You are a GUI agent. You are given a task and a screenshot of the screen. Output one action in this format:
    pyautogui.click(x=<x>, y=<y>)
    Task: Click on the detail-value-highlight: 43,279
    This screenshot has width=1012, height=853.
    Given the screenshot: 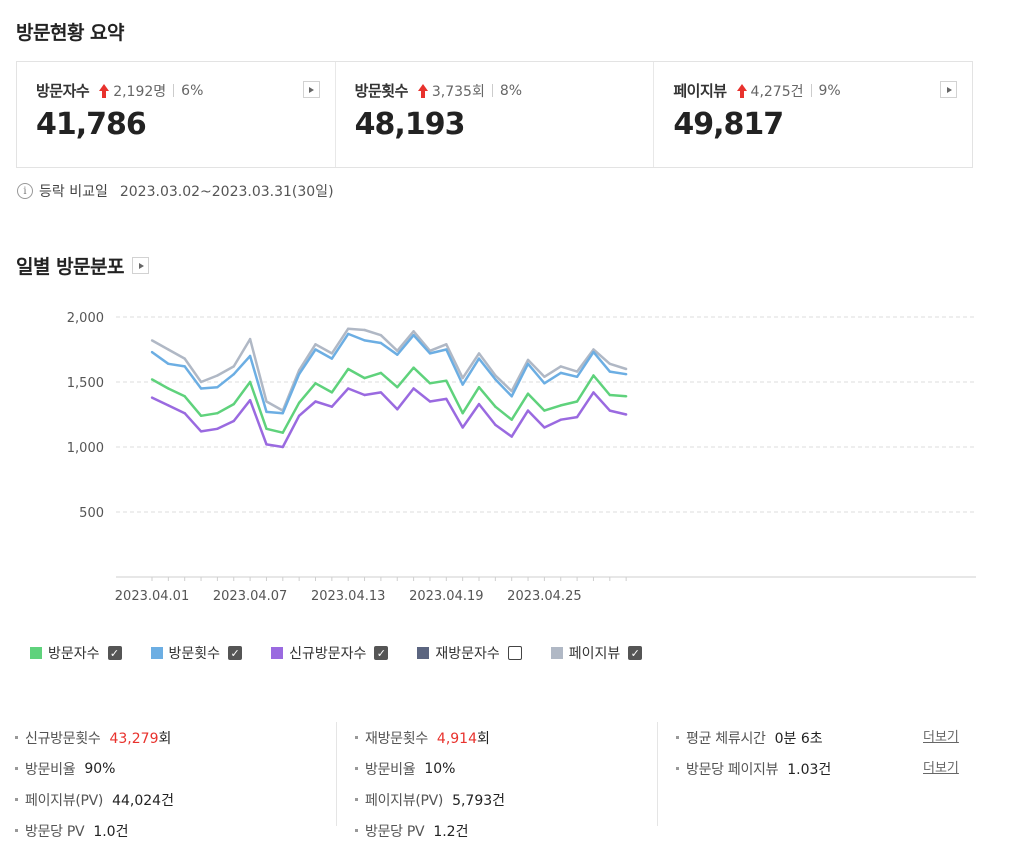 What is the action you would take?
    pyautogui.click(x=134, y=738)
    